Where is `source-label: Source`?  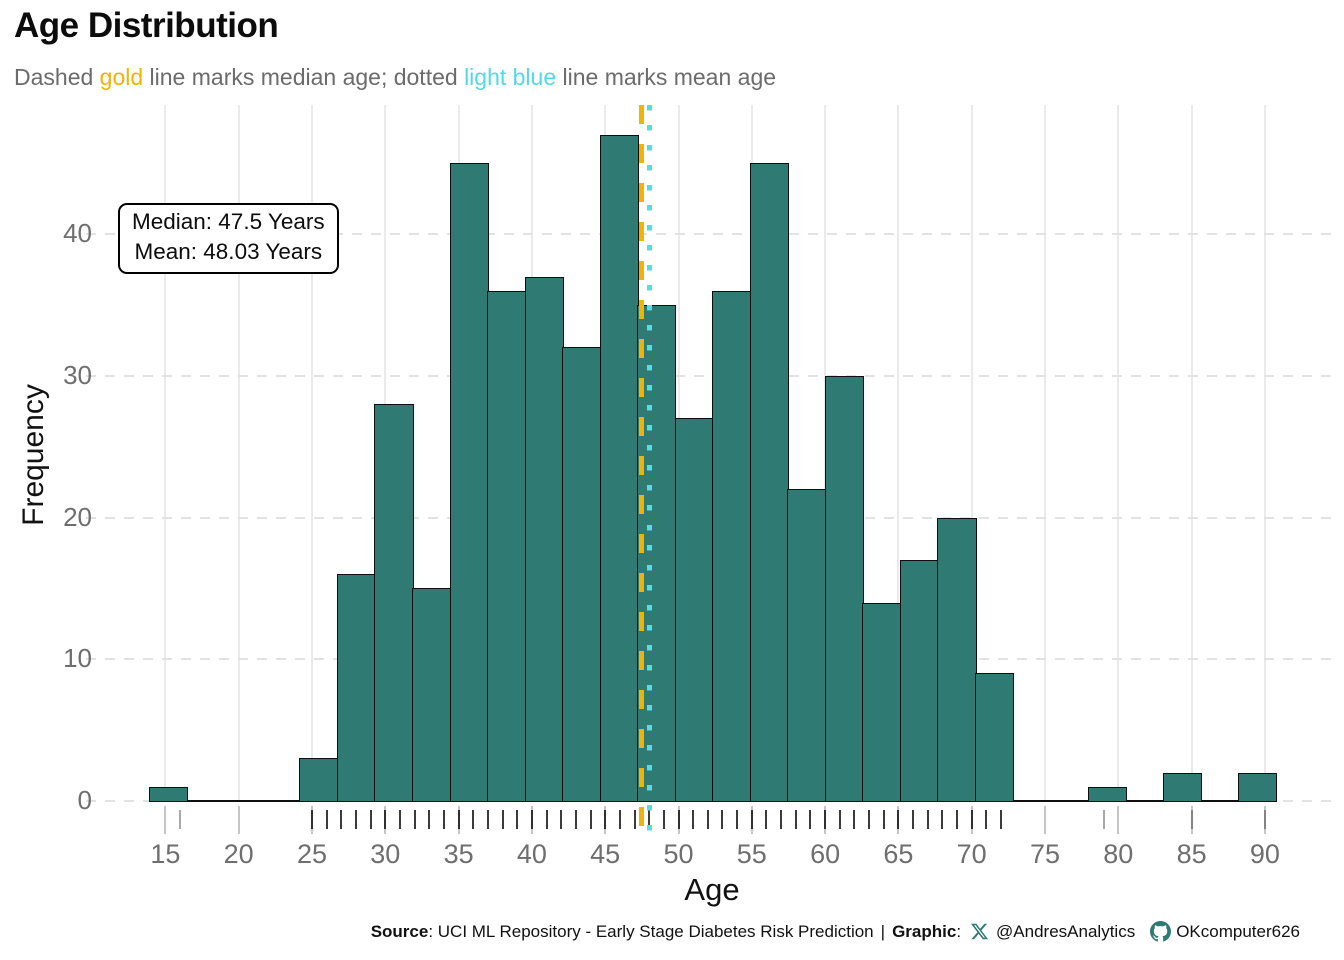
source-label: Source is located at coordinates (399, 931).